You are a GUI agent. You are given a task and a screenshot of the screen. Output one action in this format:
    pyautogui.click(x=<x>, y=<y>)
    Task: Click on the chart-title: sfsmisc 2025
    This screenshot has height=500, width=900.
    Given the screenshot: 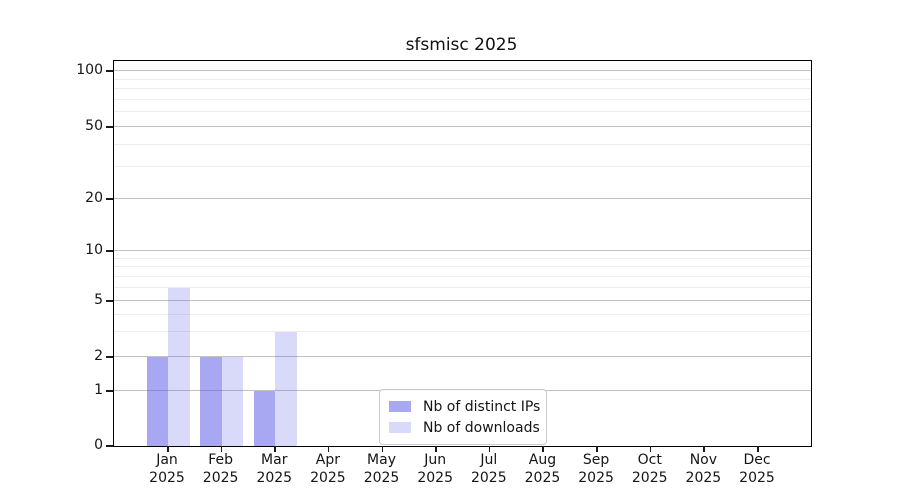 What is the action you would take?
    pyautogui.click(x=461, y=45)
    